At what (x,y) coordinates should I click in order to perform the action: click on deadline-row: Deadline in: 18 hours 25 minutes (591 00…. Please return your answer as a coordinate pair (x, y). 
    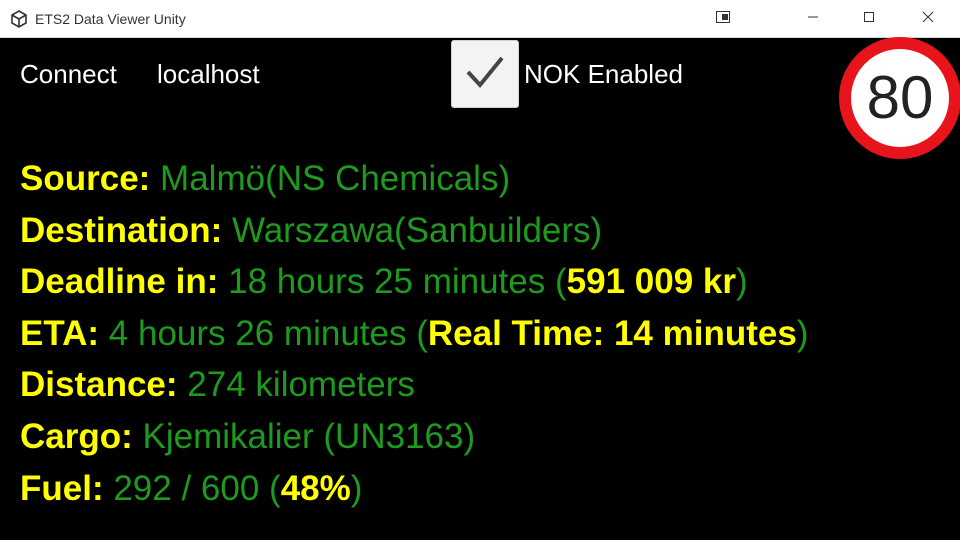
    Looking at the image, I should click on (414, 286).